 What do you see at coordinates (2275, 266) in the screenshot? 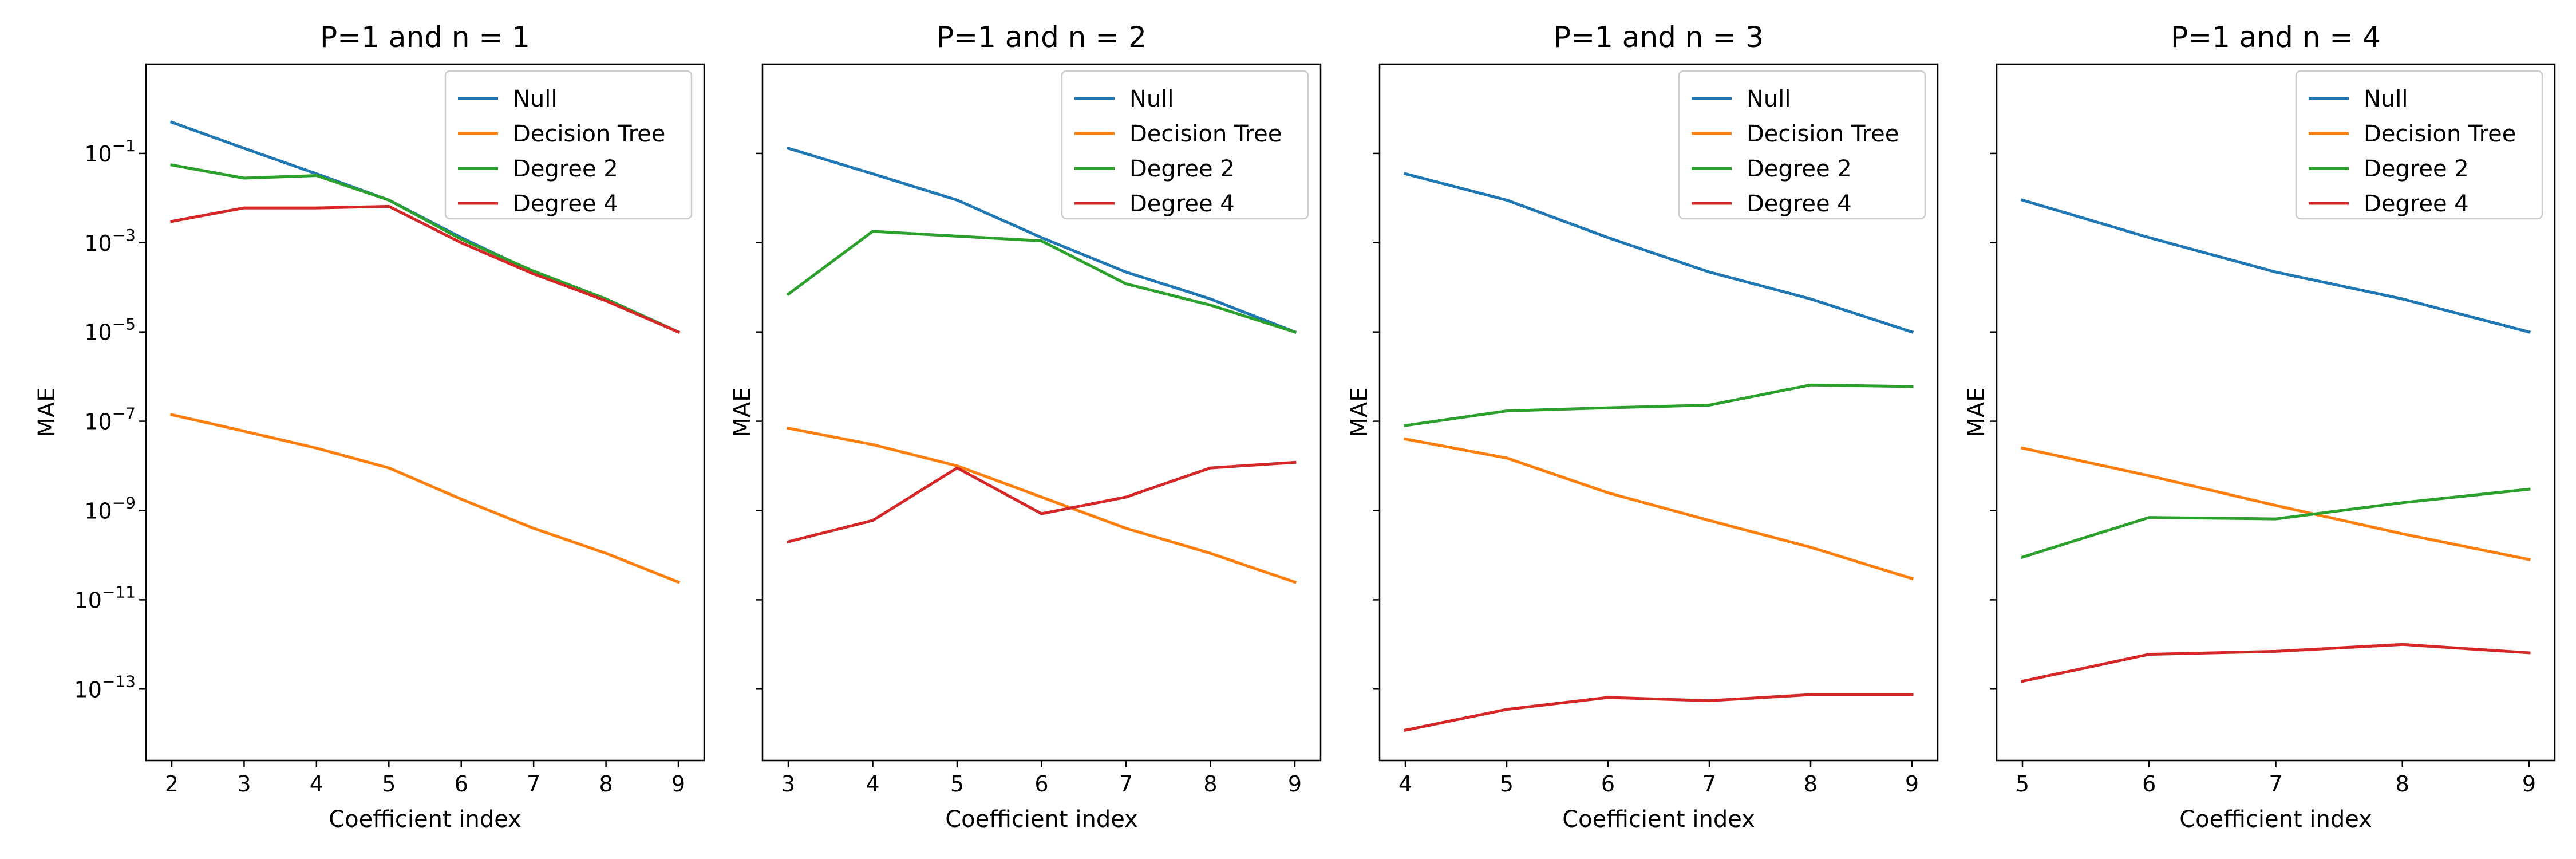
I see `series-line-4-null` at bounding box center [2275, 266].